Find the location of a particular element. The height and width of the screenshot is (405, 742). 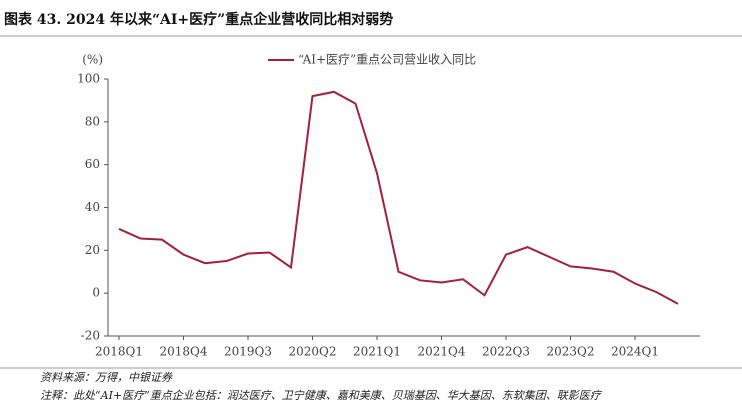

x-tick-label: 2020Q2 is located at coordinates (312, 352).